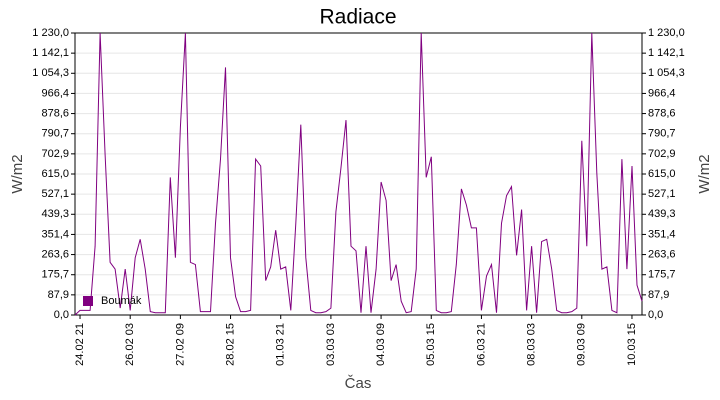 The width and height of the screenshot is (720, 400). What do you see at coordinates (662, 174) in the screenshot?
I see `y2-tick-label: 615,0` at bounding box center [662, 174].